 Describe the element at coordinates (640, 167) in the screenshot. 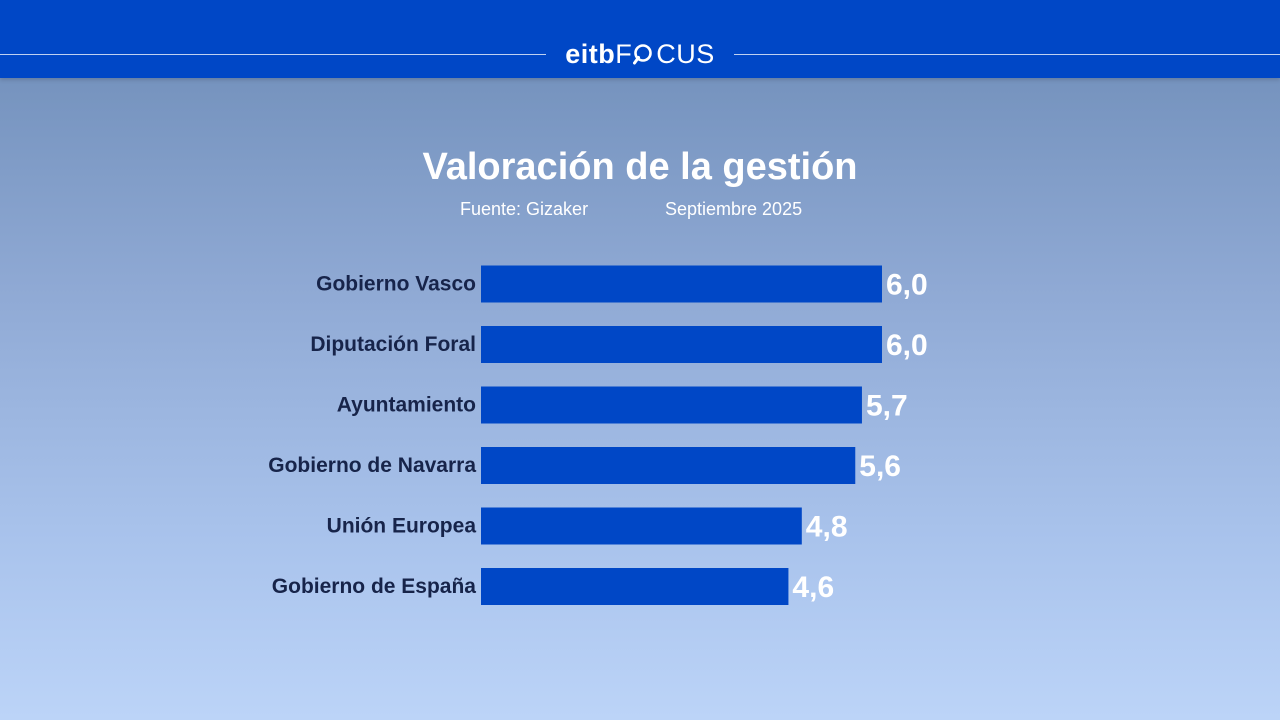

I see `chart-title: Valoración de la gestión` at that location.